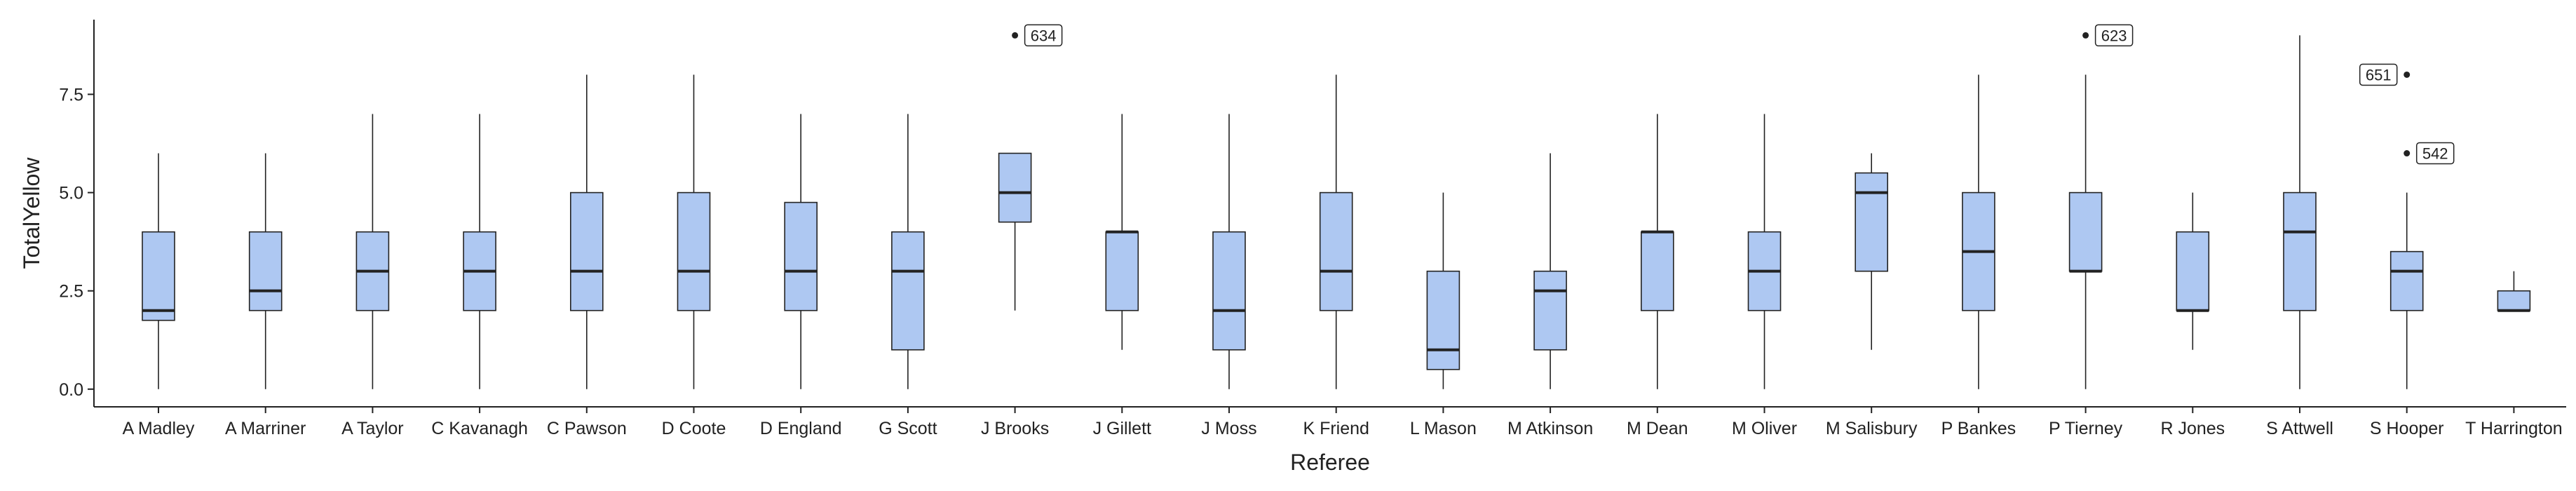 Image resolution: width=2576 pixels, height=491 pixels. I want to click on box-m-atkinson, so click(1550, 271).